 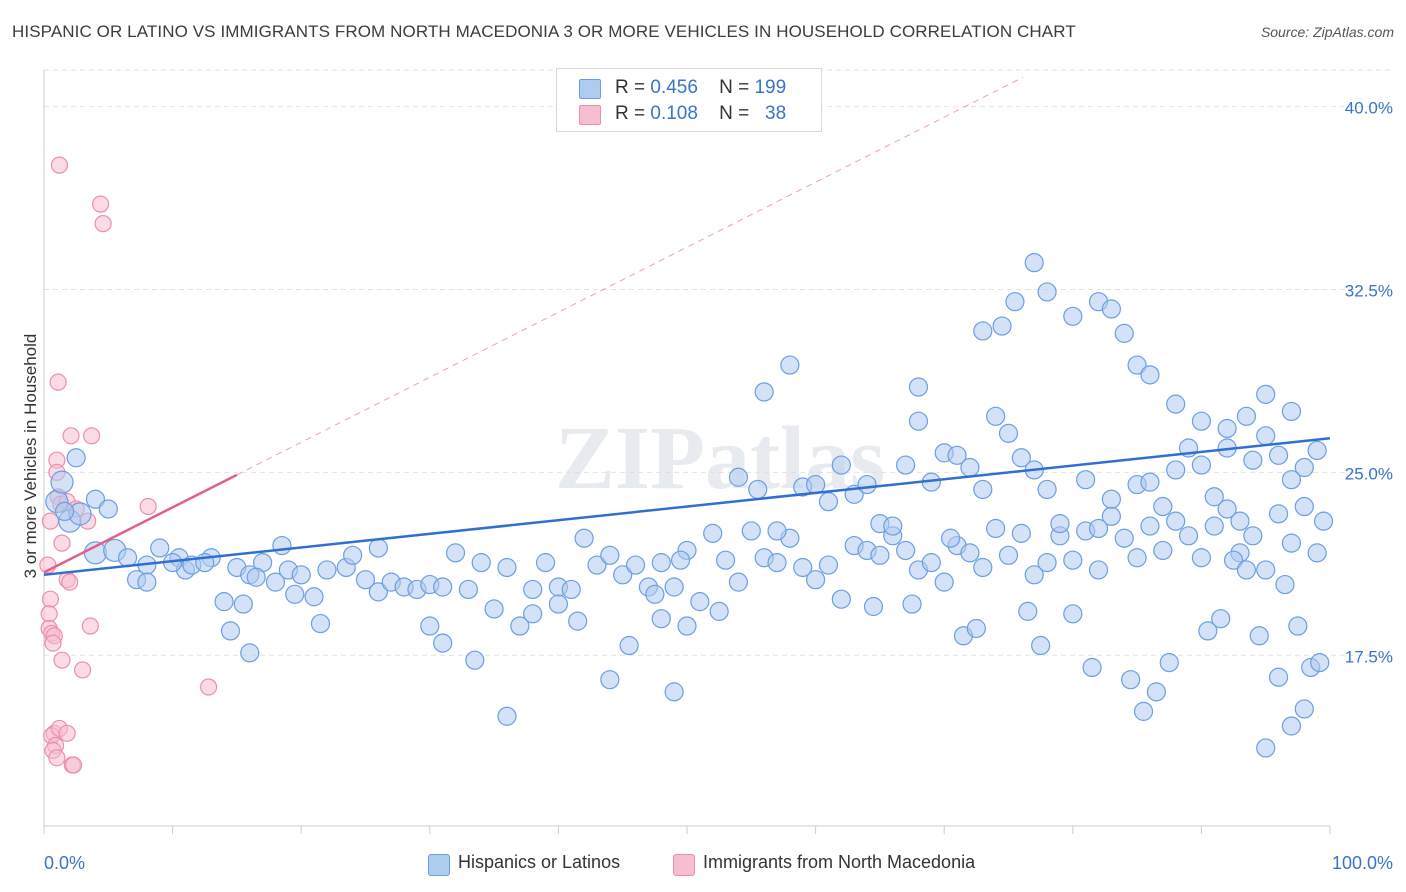 What do you see at coordinates (439, 865) in the screenshot?
I see `blue-swatch` at bounding box center [439, 865].